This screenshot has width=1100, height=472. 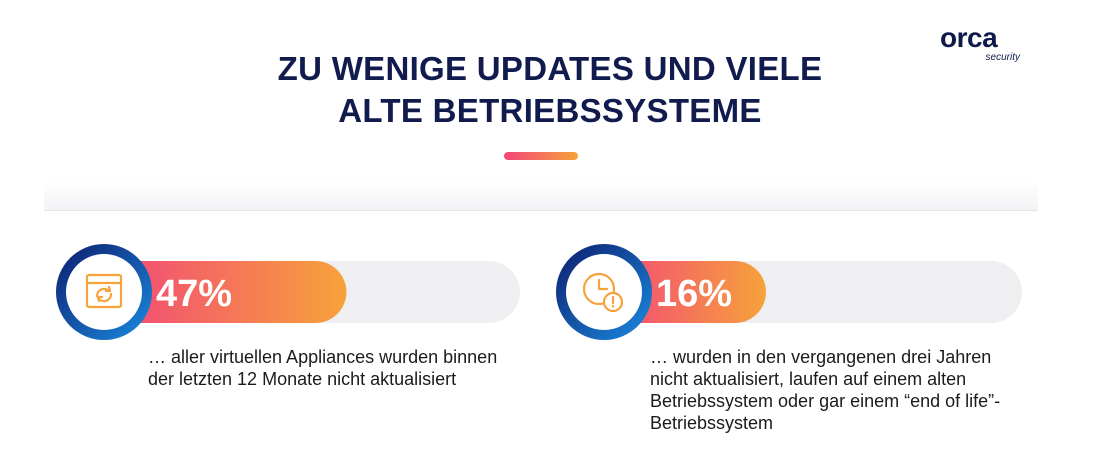 What do you see at coordinates (541, 195) in the screenshot?
I see `section-divider` at bounding box center [541, 195].